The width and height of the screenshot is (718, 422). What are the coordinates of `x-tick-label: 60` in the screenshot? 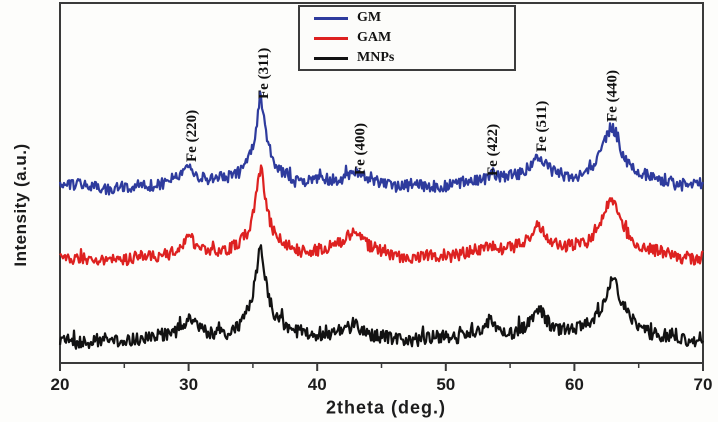 It's located at (574, 384).